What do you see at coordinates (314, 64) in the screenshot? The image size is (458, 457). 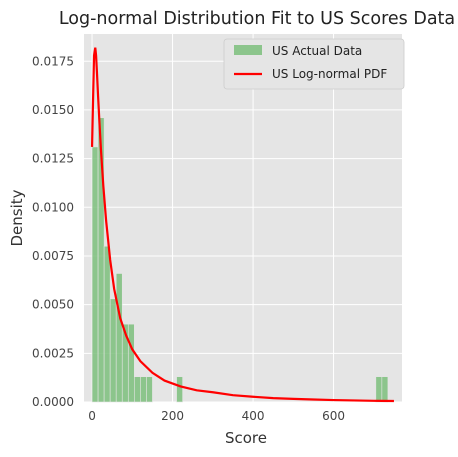 I see `legend: US Actual Data US Log-normal PDF` at bounding box center [314, 64].